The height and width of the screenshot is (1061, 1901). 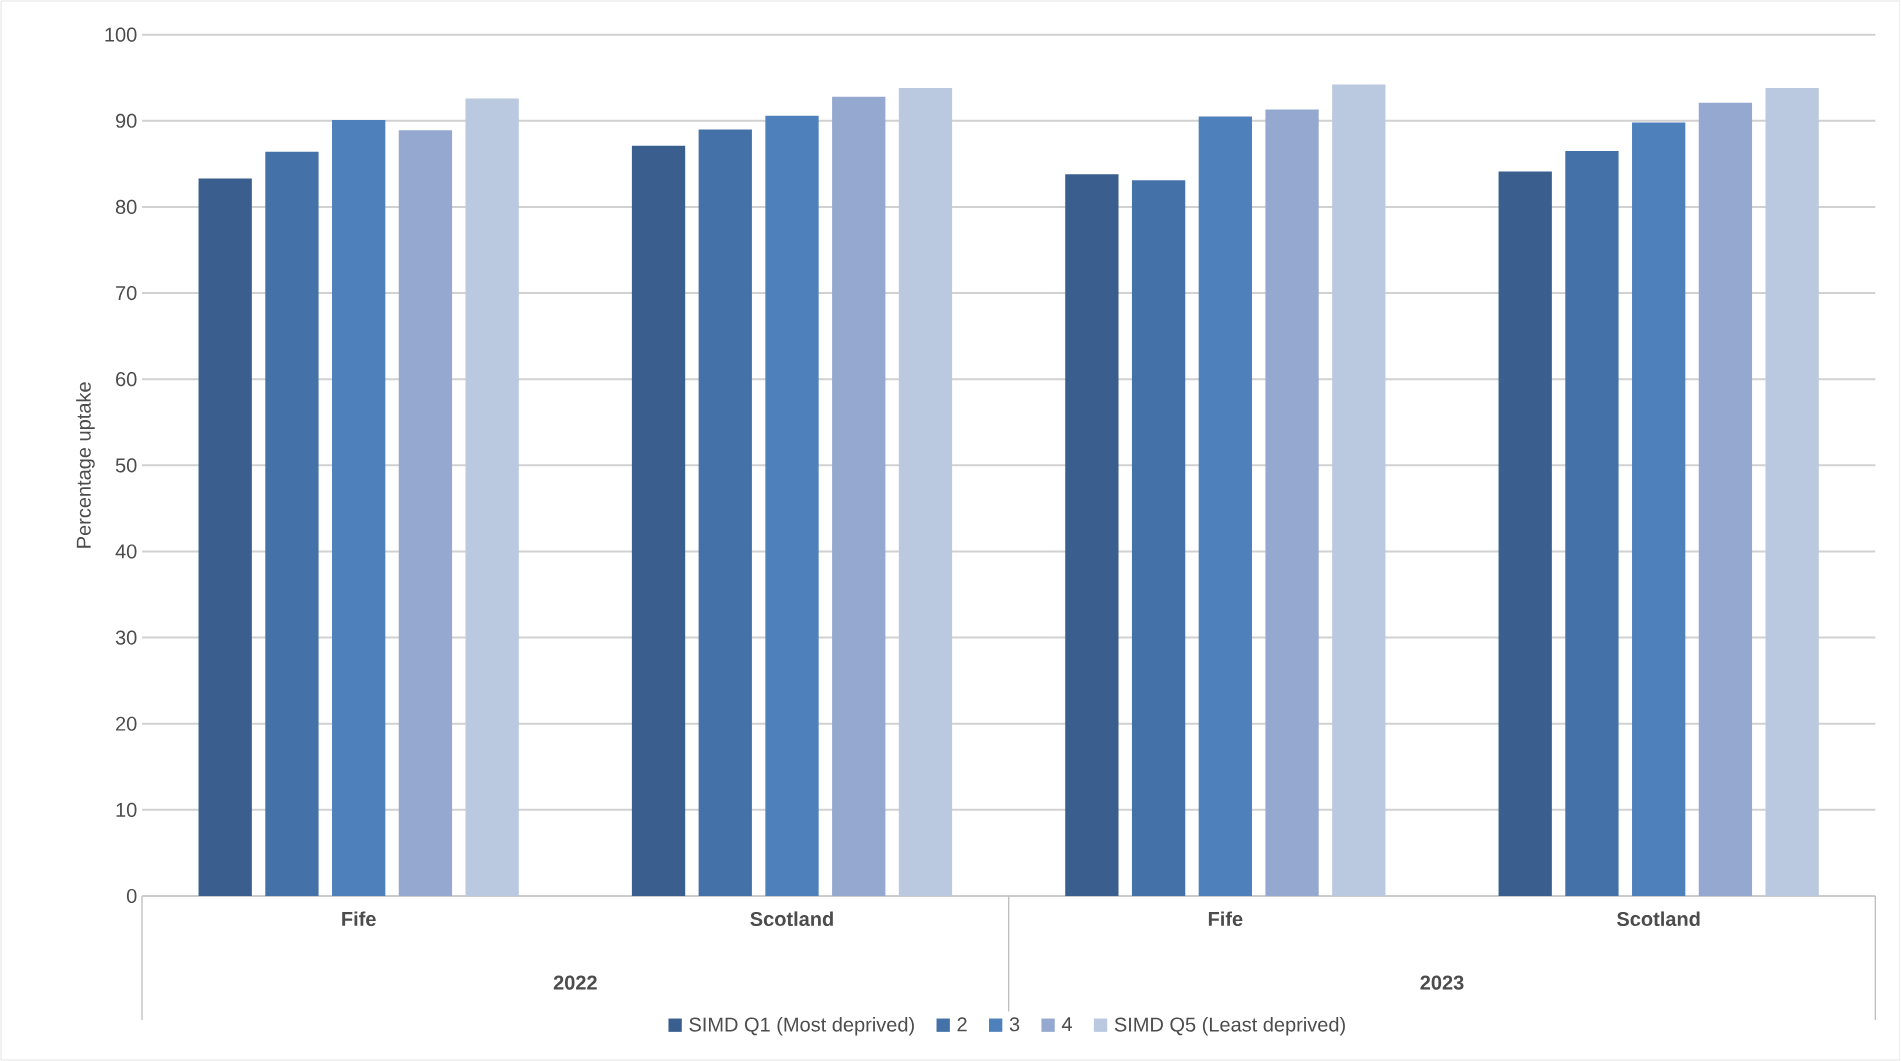 What do you see at coordinates (126, 723) in the screenshot?
I see `y-tick-label: 20` at bounding box center [126, 723].